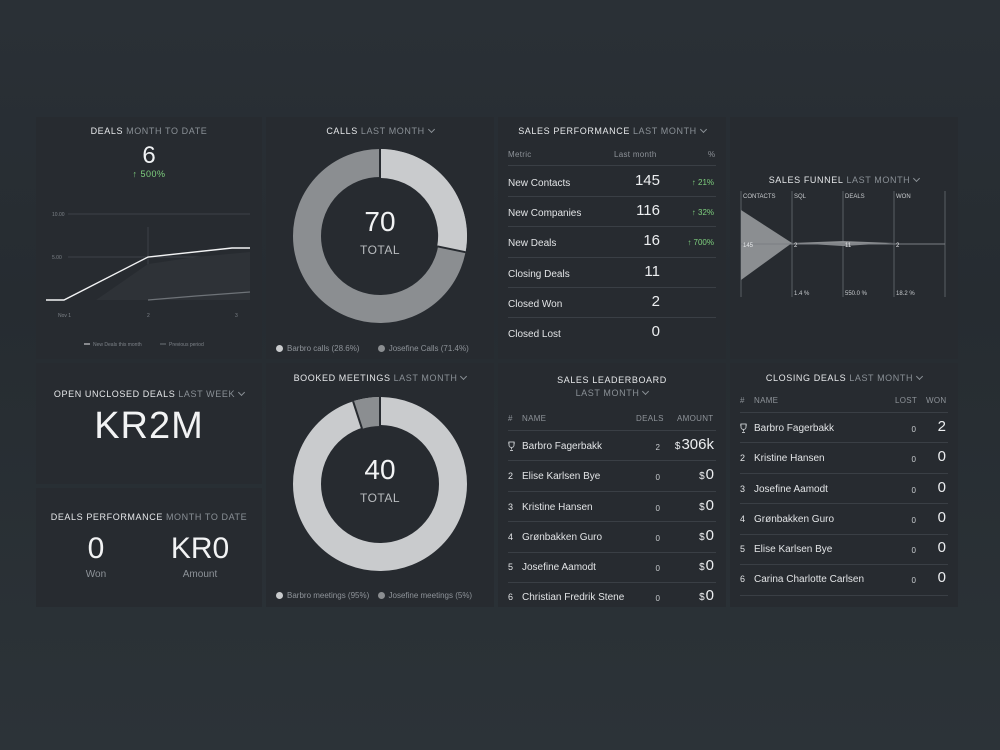 The width and height of the screenshot is (1000, 750). I want to click on leaderboard-rank: 3, so click(511, 507).